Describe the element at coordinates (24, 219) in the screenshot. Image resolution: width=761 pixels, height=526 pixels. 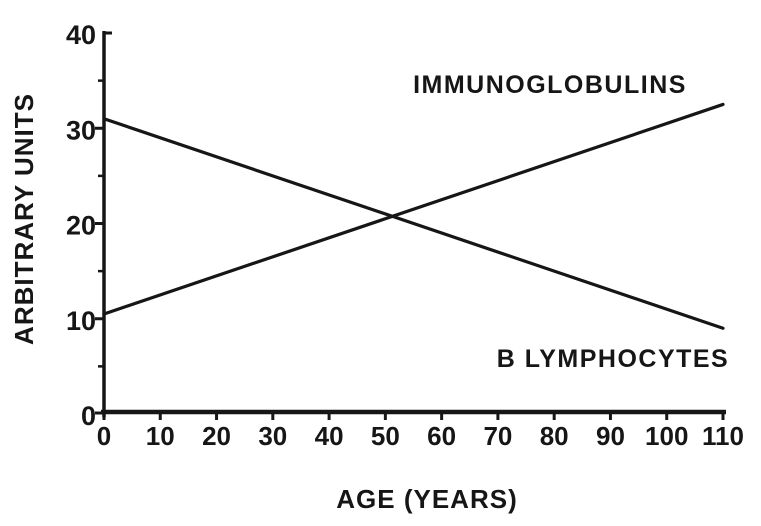
I see `y-axis-title: ARBITRARY UNITS` at that location.